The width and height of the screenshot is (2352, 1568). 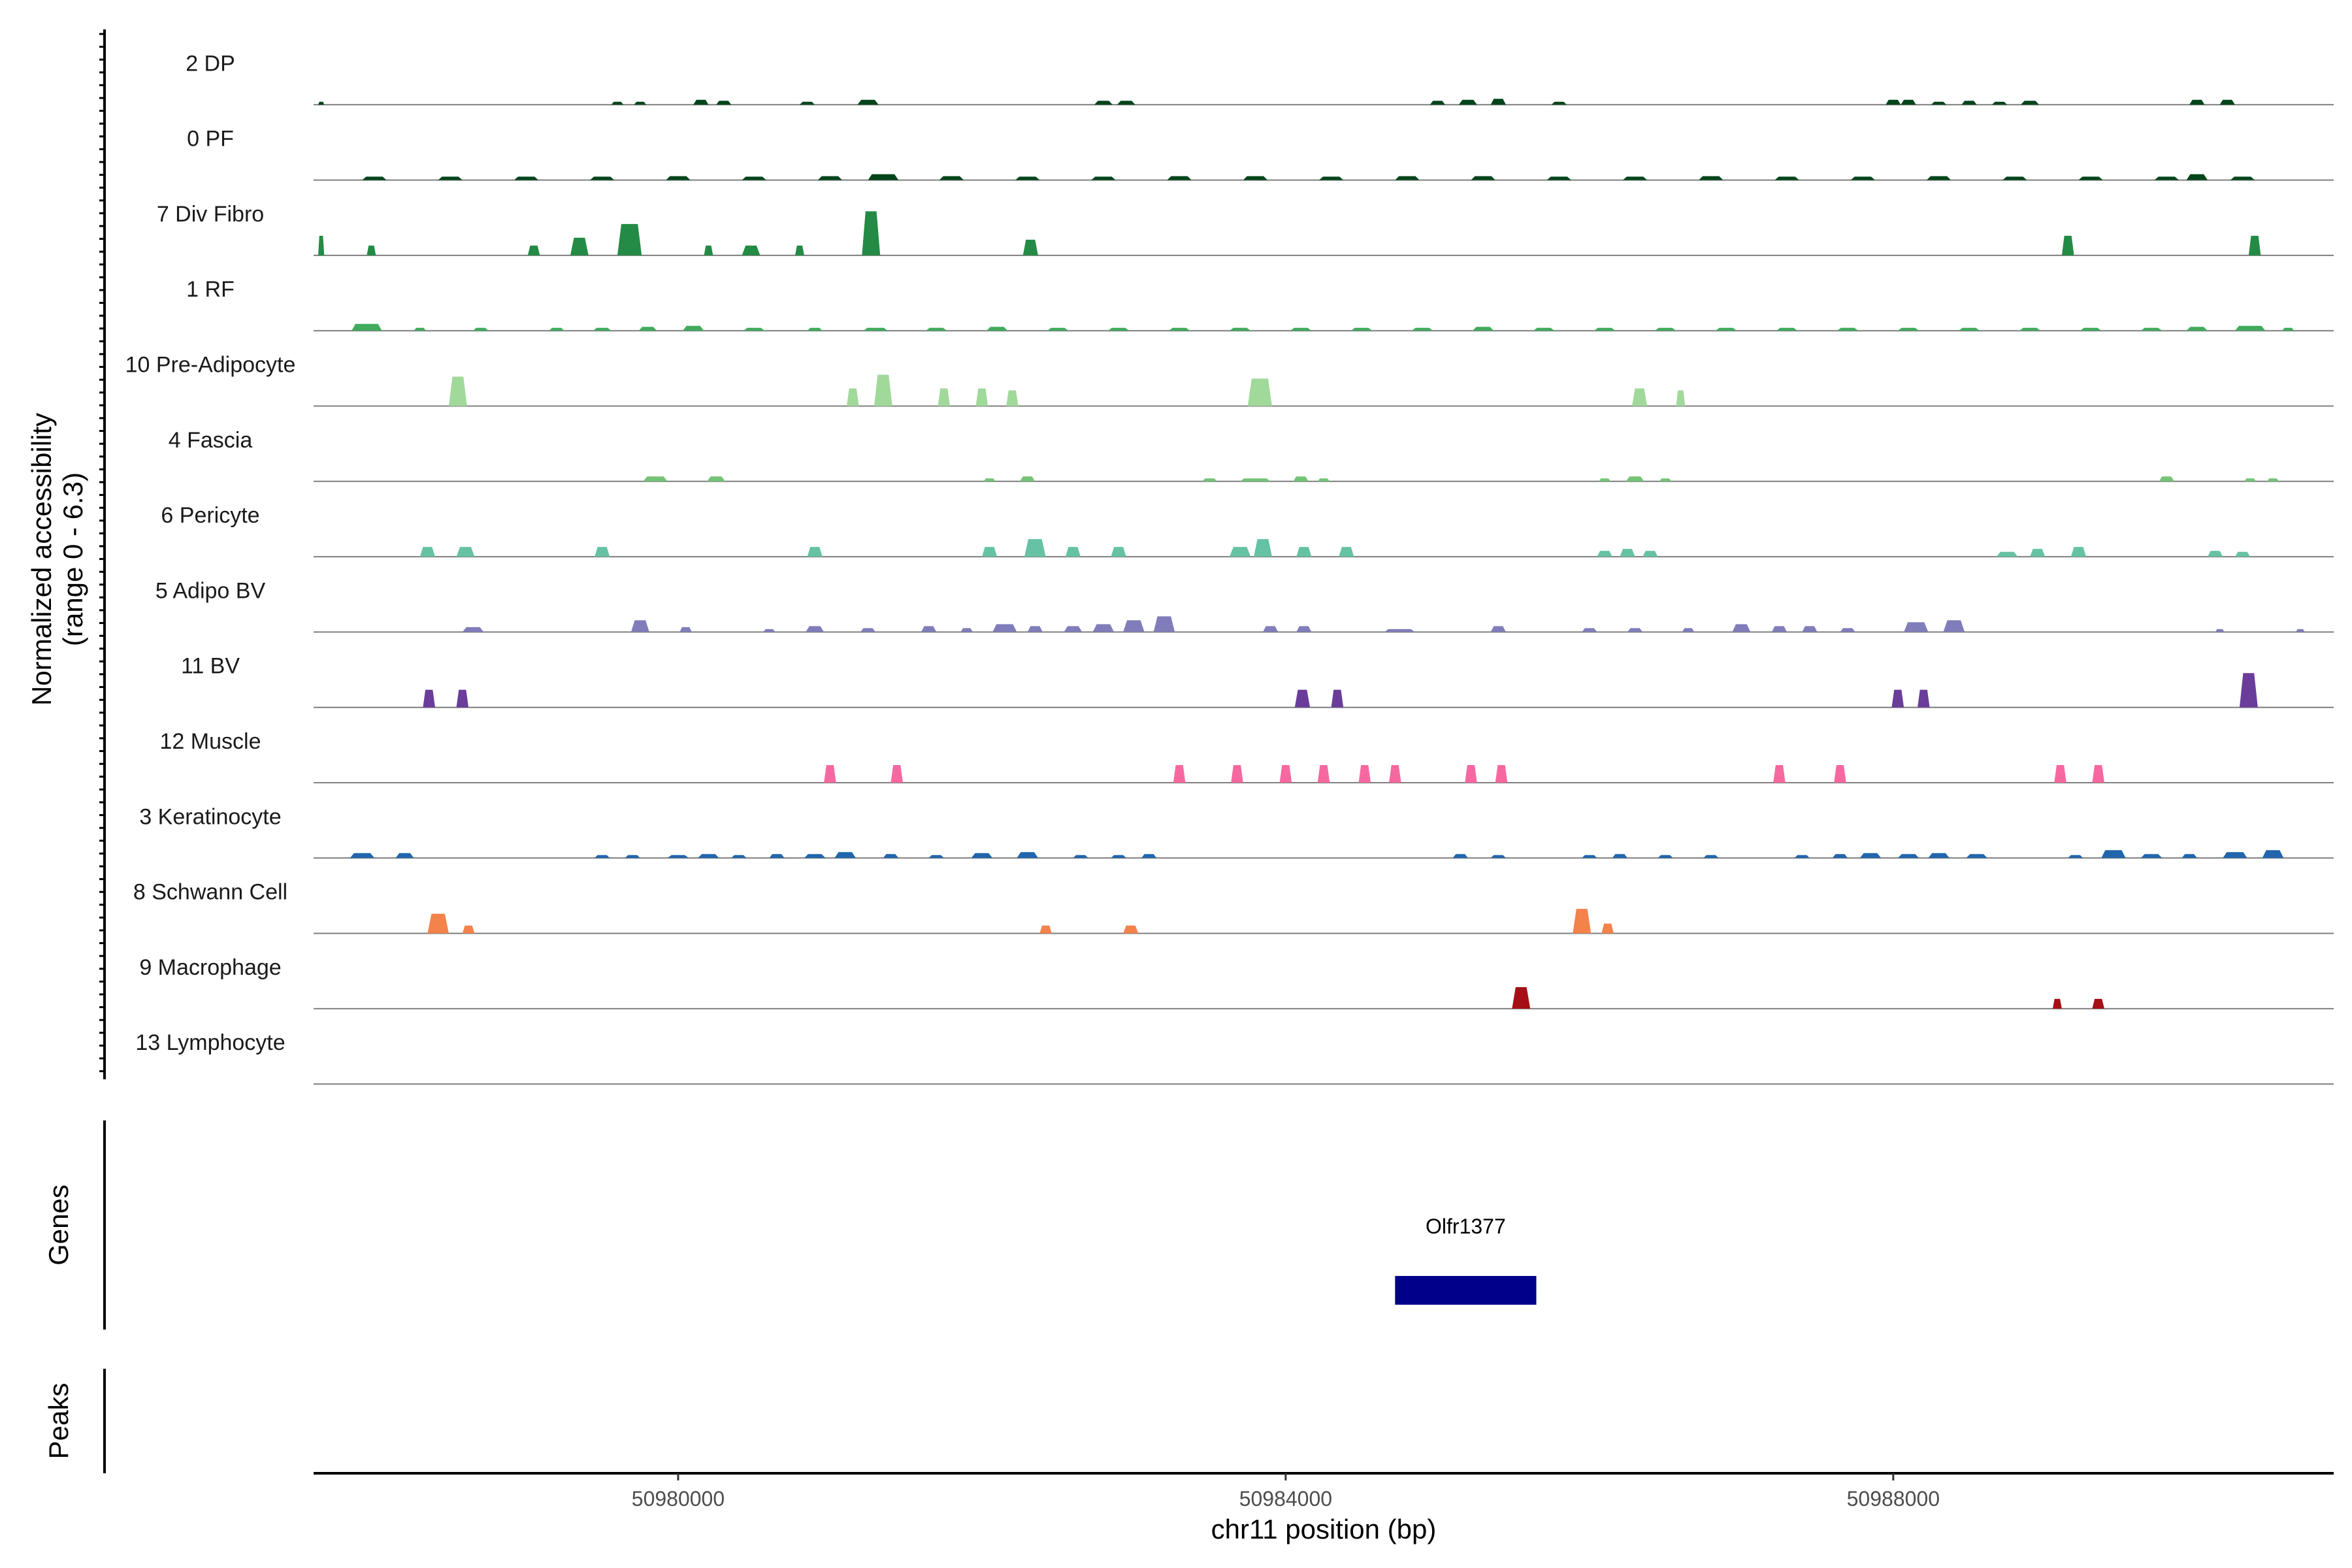 I want to click on track-2: 7 Div Fibro, so click(x=1245, y=229).